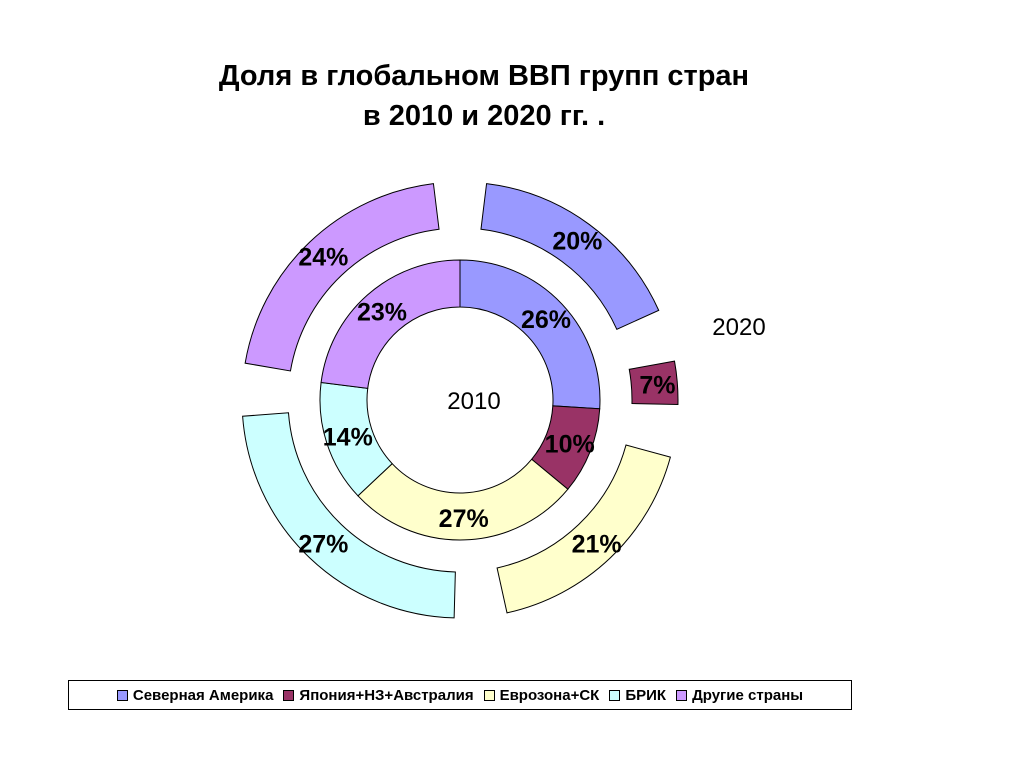 The image size is (1024, 768). What do you see at coordinates (348, 438) in the screenshot?
I see `data-label-2010-4: 14%` at bounding box center [348, 438].